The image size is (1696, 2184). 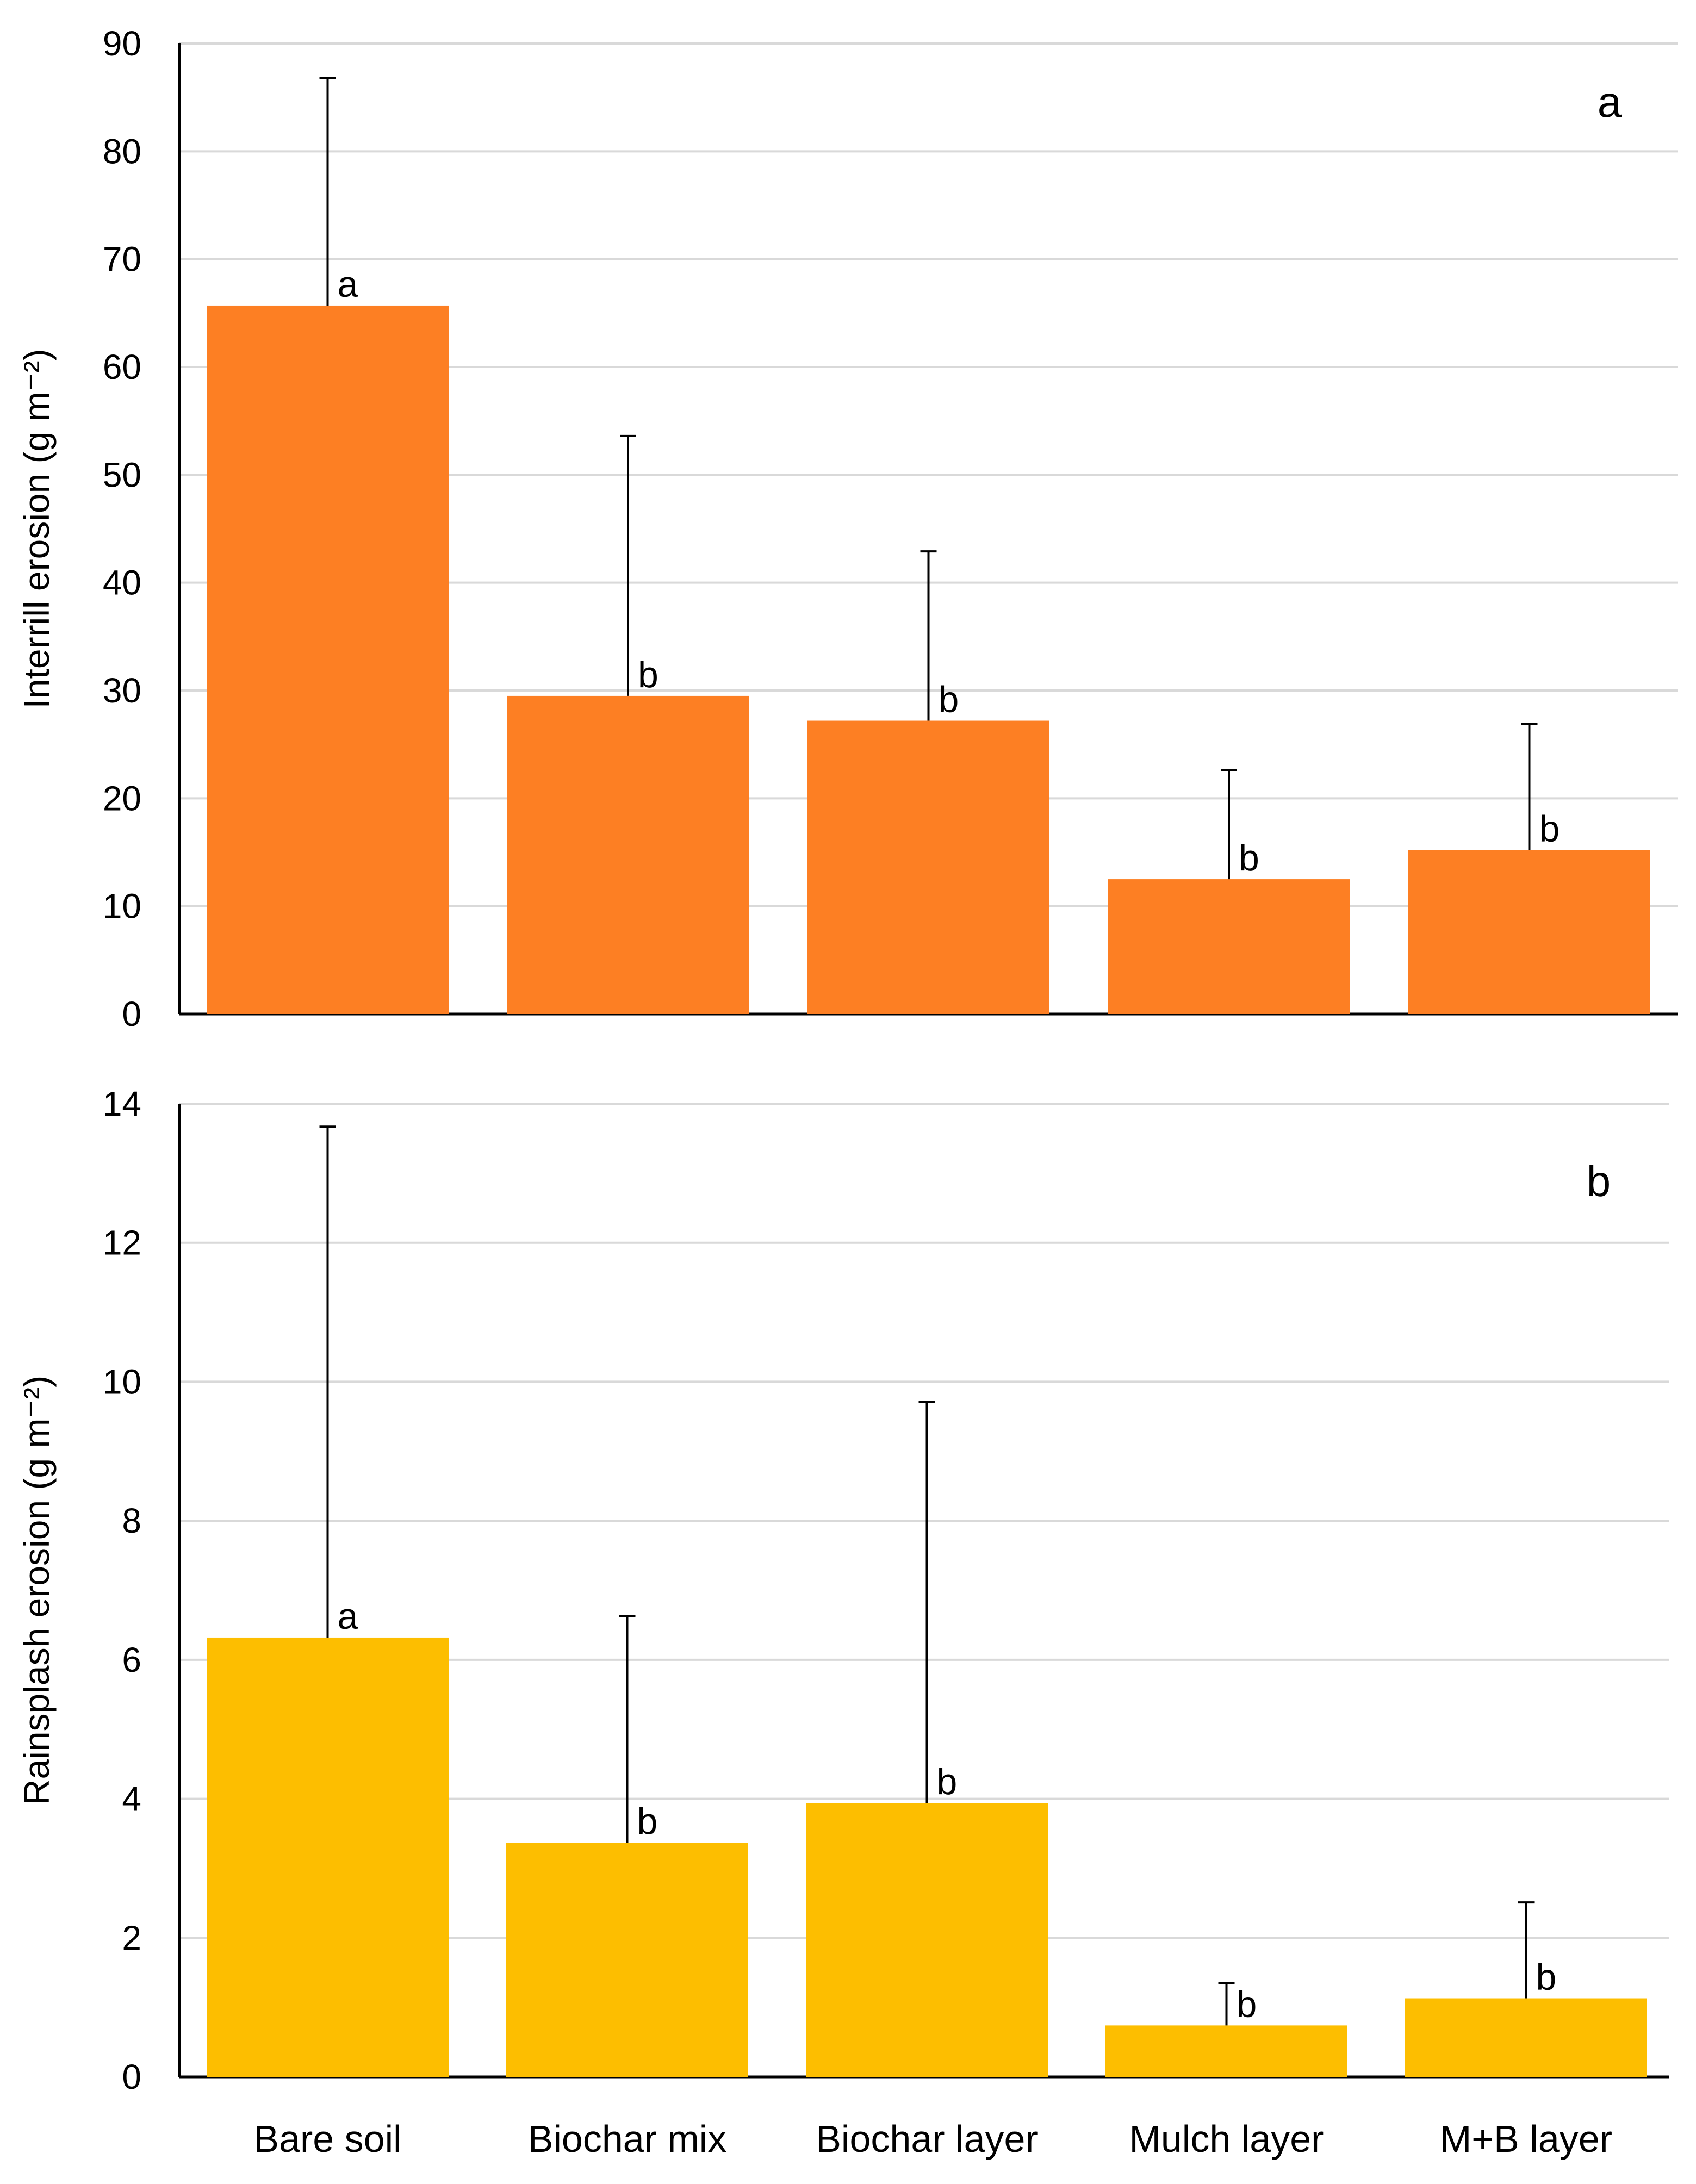 I want to click on y-axis-title: Interrill erosion (g m⁻²), so click(x=36, y=529).